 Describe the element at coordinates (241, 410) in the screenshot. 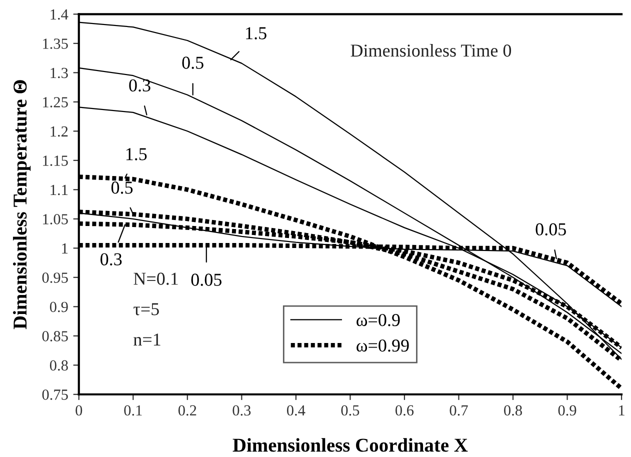

I see `x-tick-label: 0.3` at that location.